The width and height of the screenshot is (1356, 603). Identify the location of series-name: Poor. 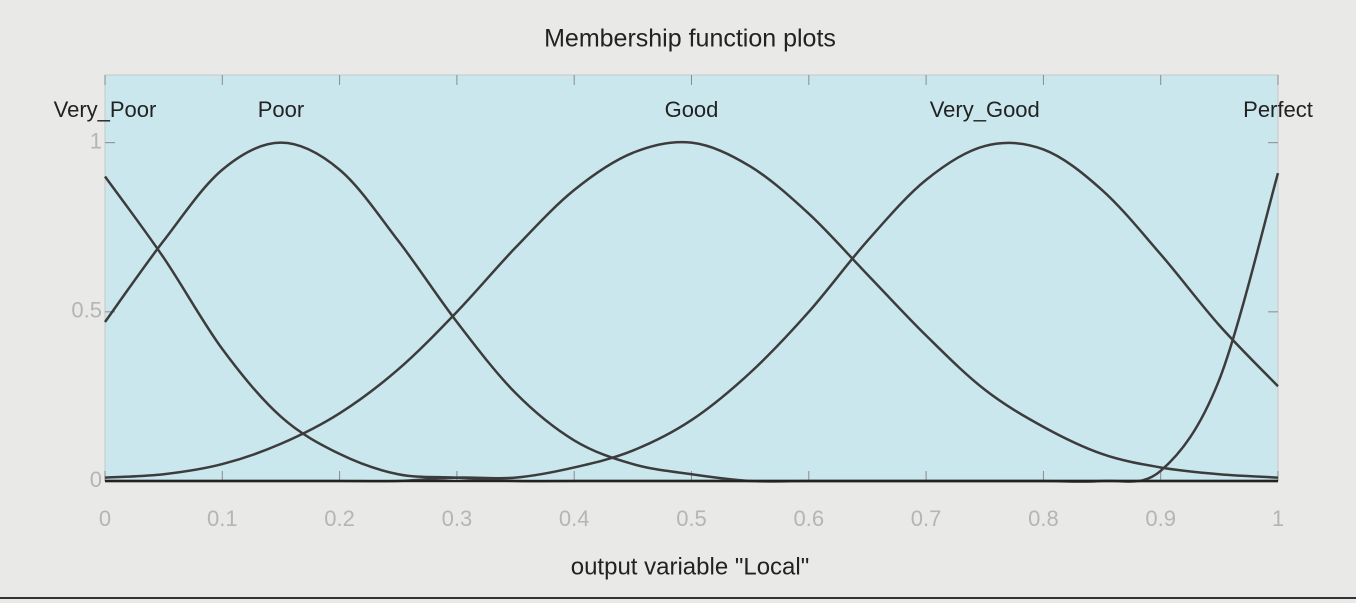
(281, 109).